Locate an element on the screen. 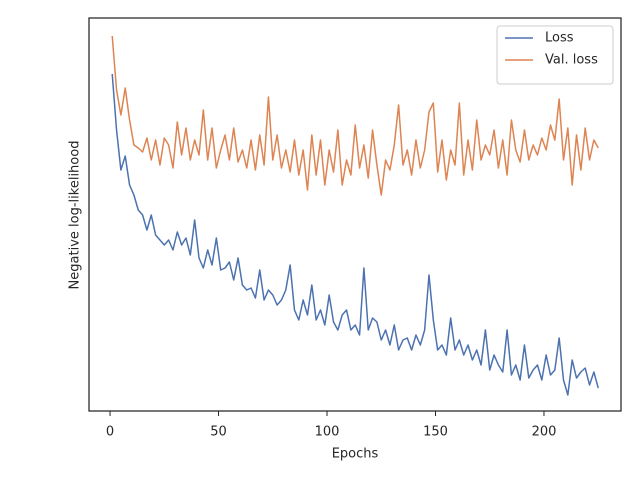 The width and height of the screenshot is (640, 480). legend-label: Loss is located at coordinates (559, 38).